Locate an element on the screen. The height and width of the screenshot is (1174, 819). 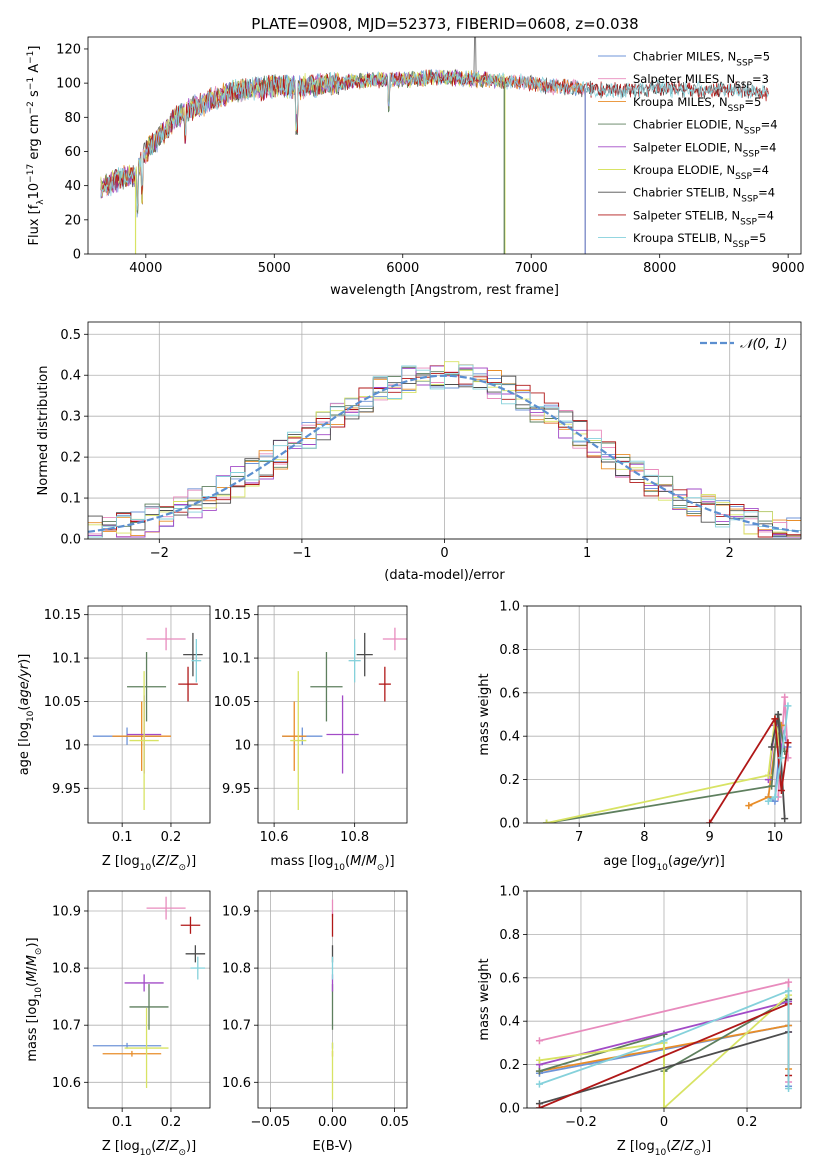
y-tick-label: 60 is located at coordinates (72, 152).